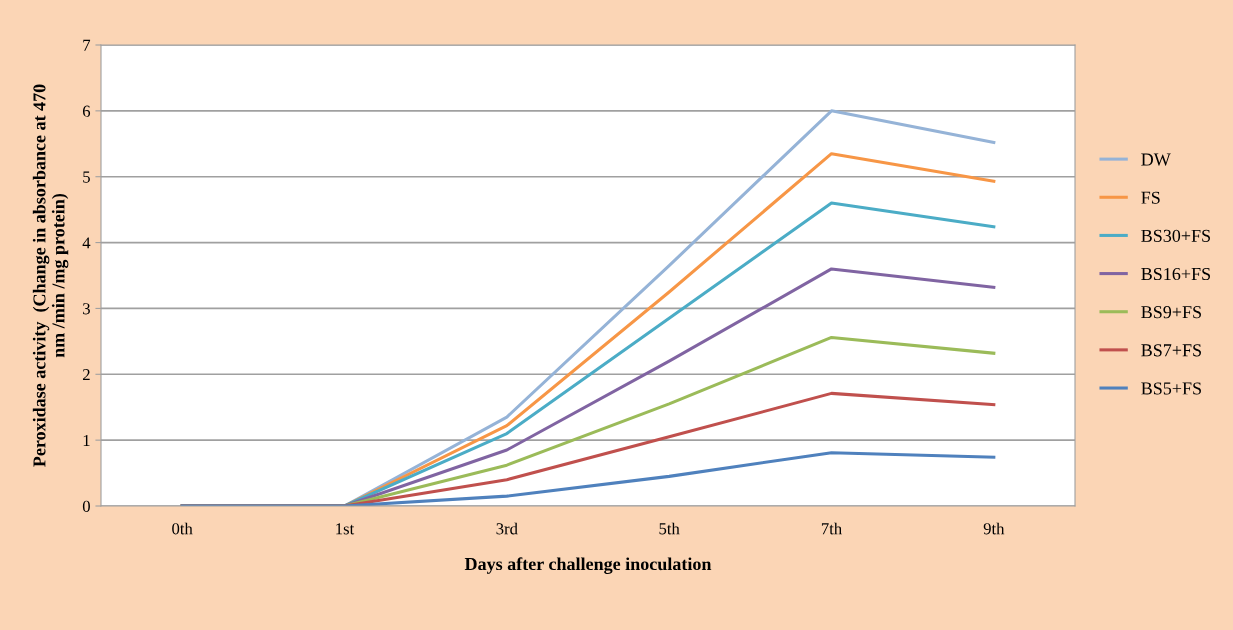 Image resolution: width=1233 pixels, height=630 pixels. Describe the element at coordinates (1150, 197) in the screenshot. I see `legend-label: FS` at that location.